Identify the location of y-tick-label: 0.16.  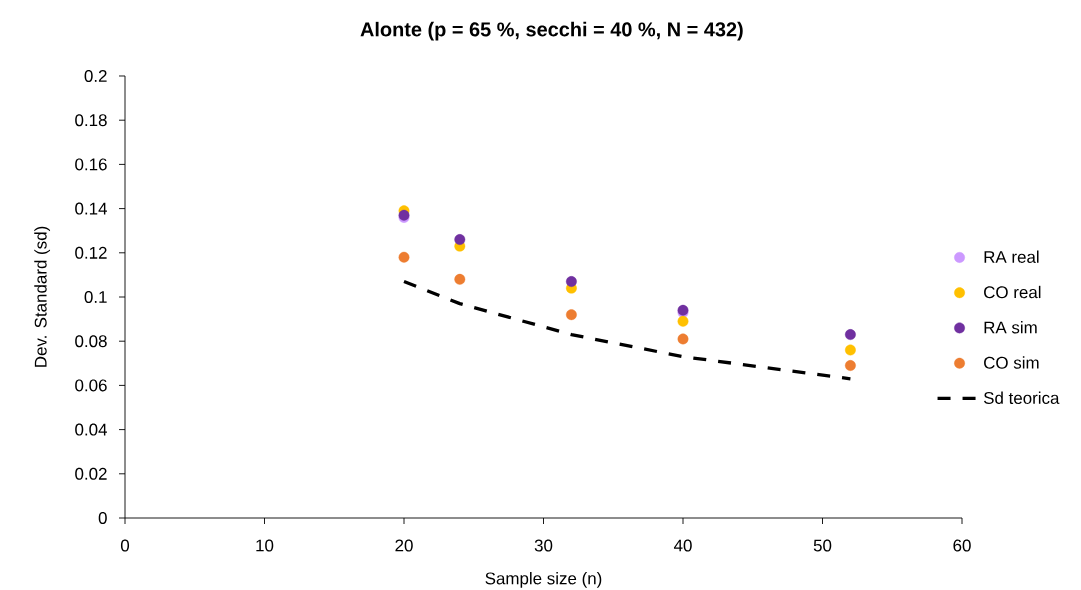
(91, 164).